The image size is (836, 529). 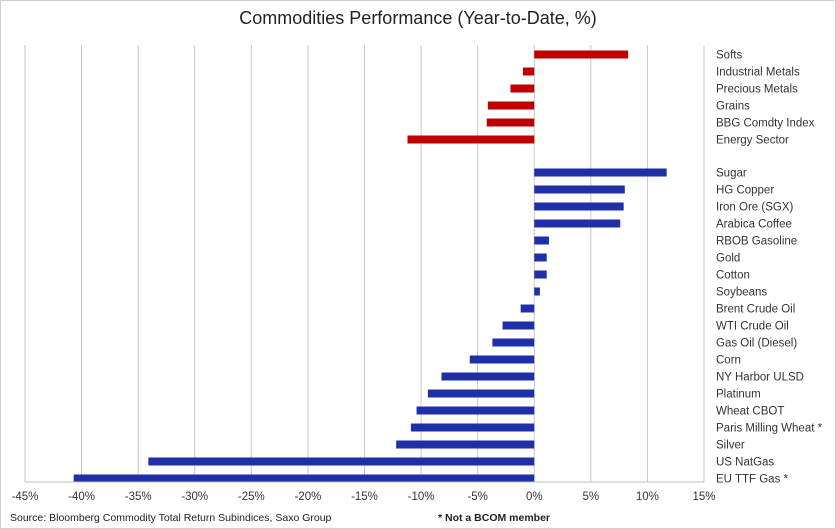 I want to click on x-tick-label: -35%, so click(x=138, y=497).